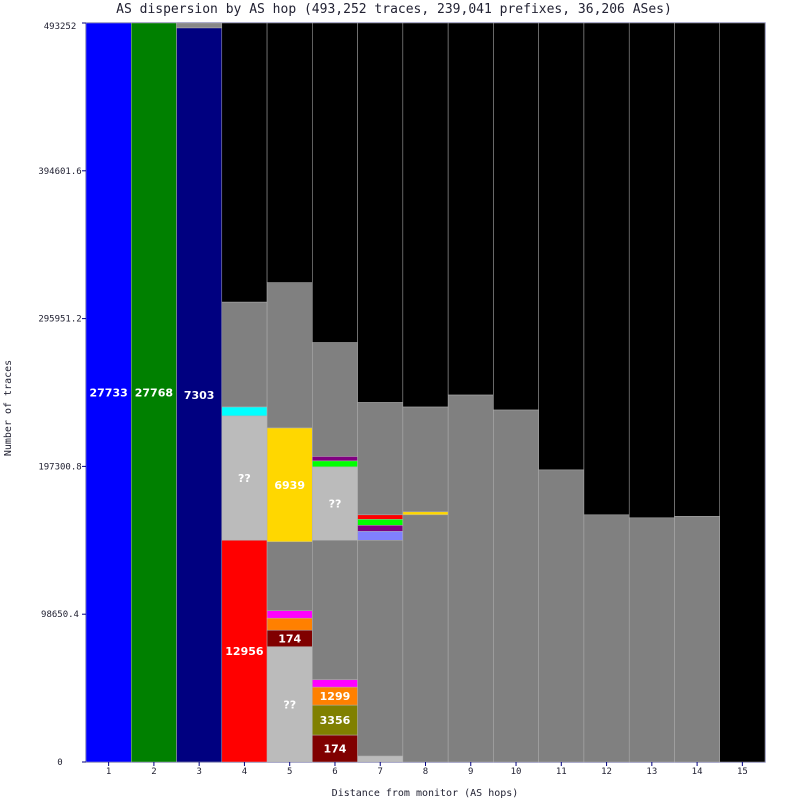 The height and width of the screenshot is (800, 788). What do you see at coordinates (561, 772) in the screenshot?
I see `x-tick-label: 11` at bounding box center [561, 772].